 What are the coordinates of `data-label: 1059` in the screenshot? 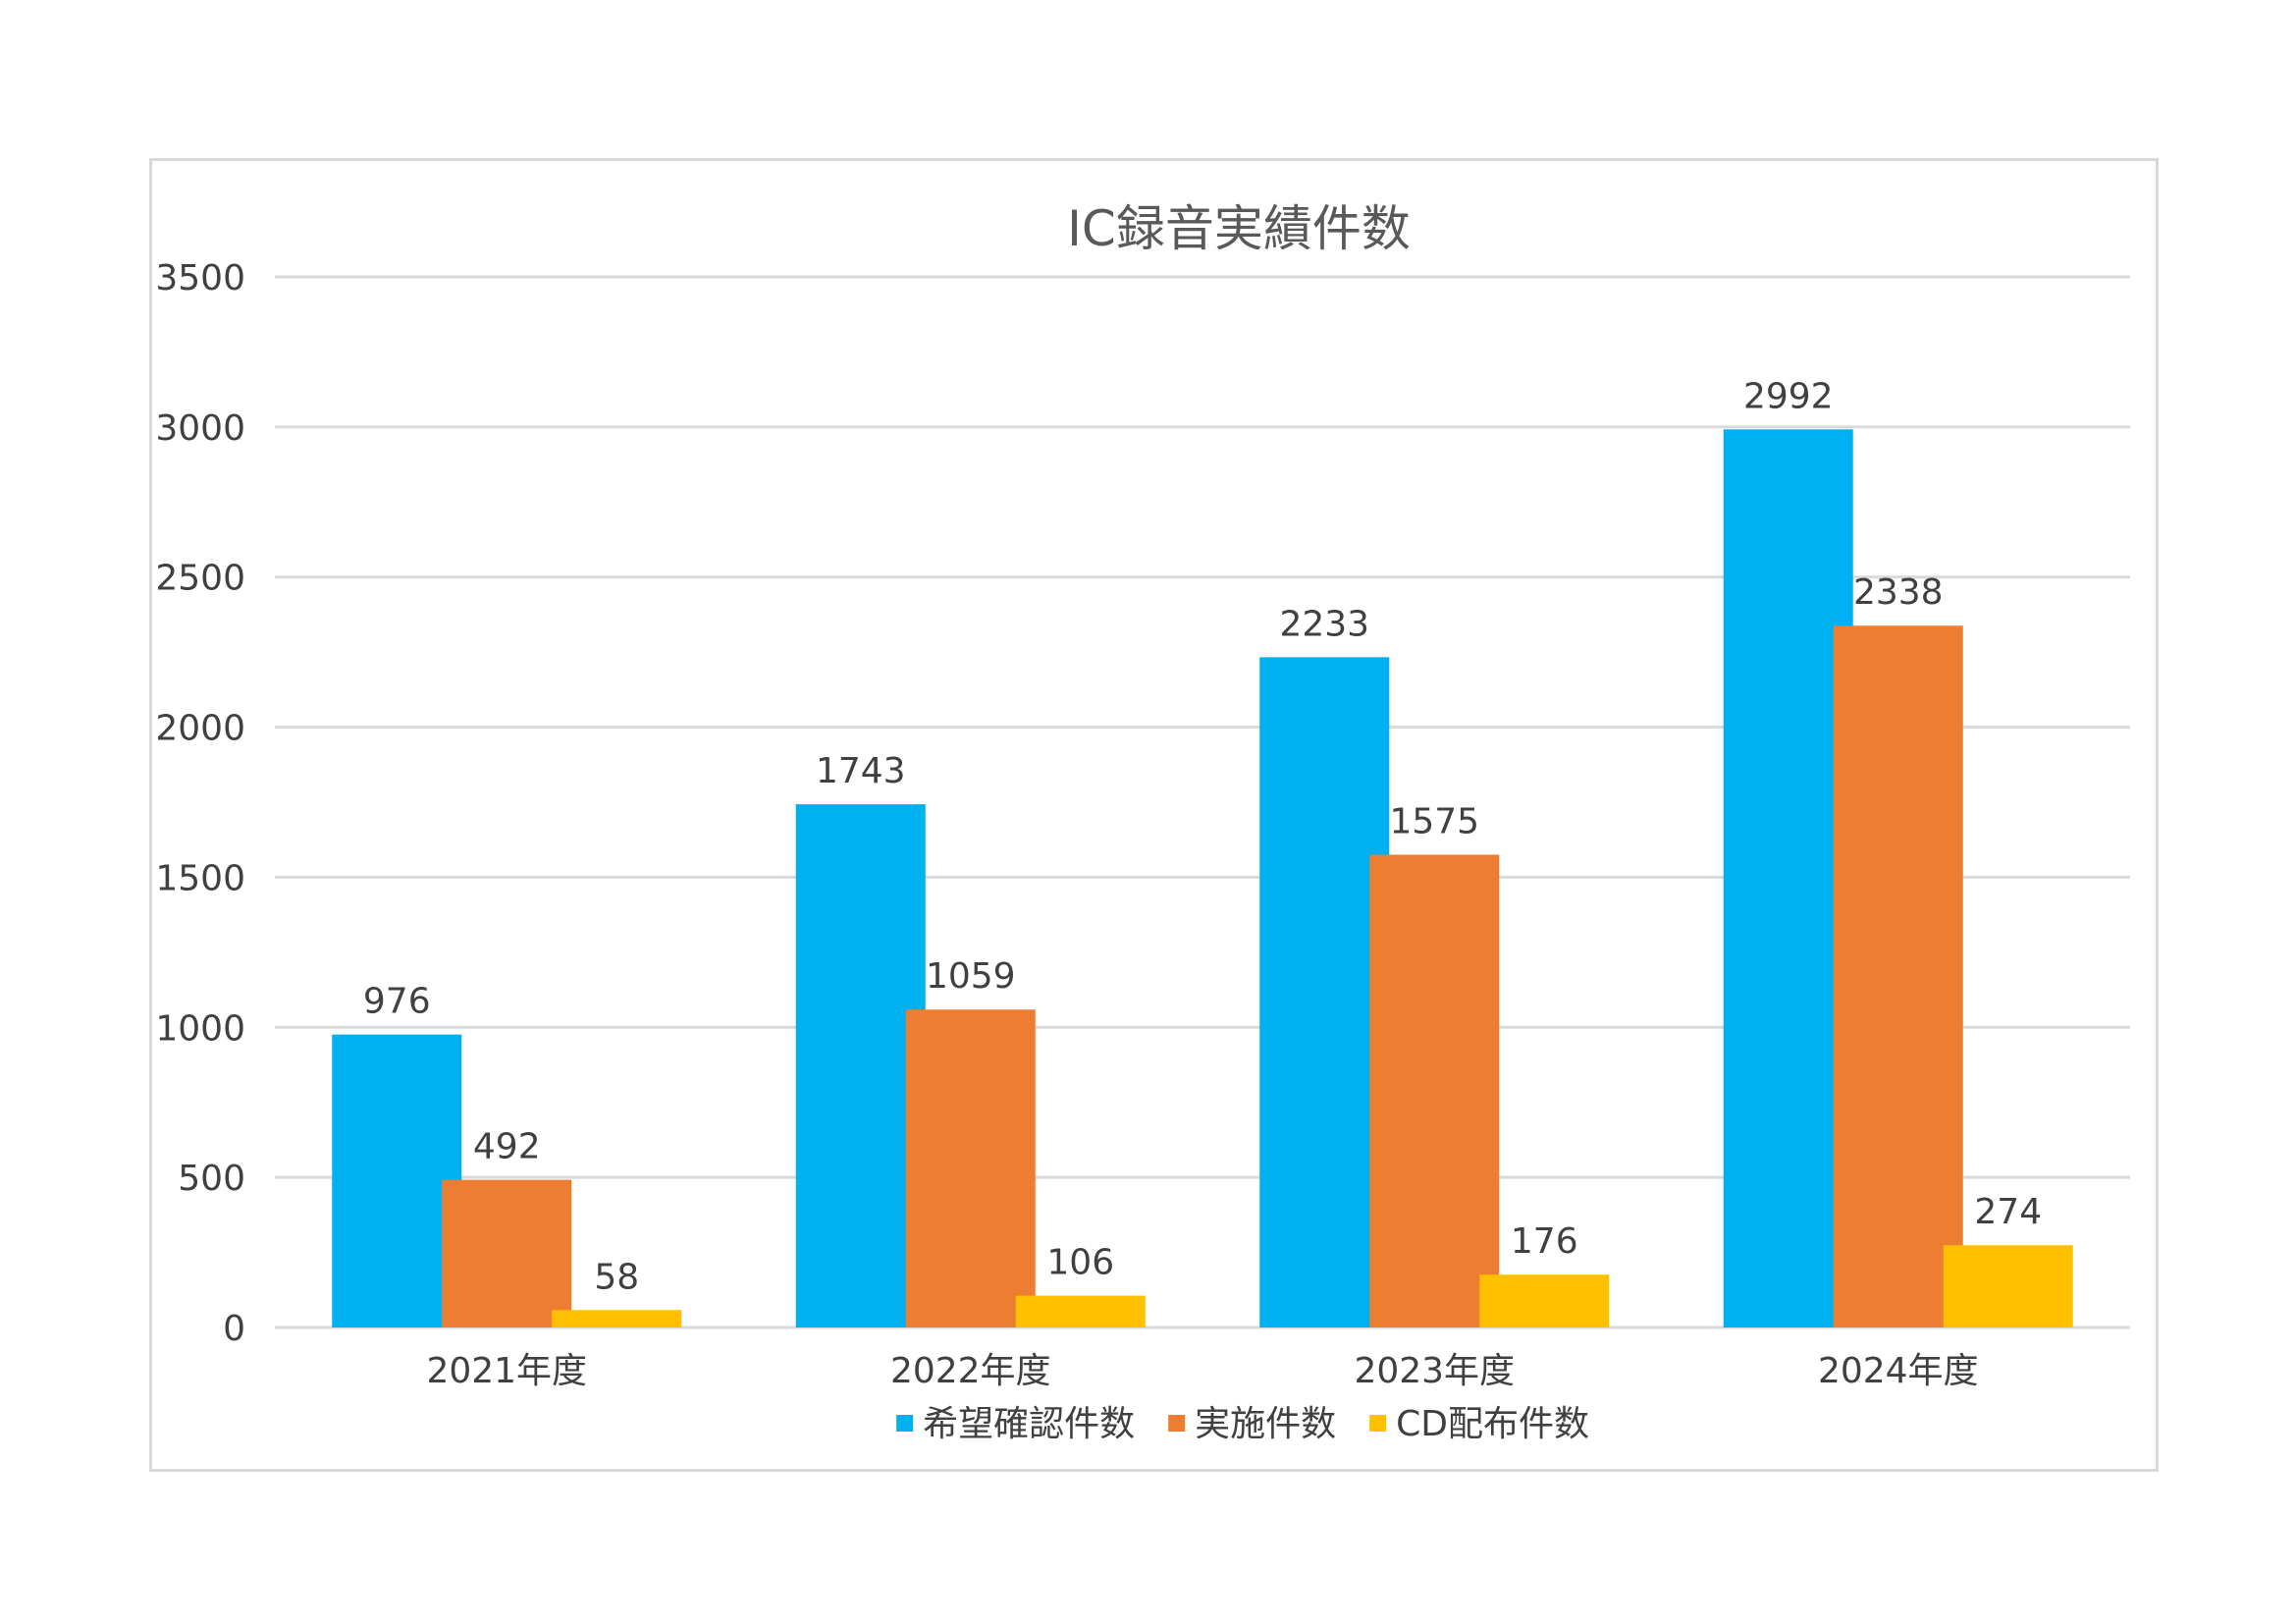 It's located at (971, 976).